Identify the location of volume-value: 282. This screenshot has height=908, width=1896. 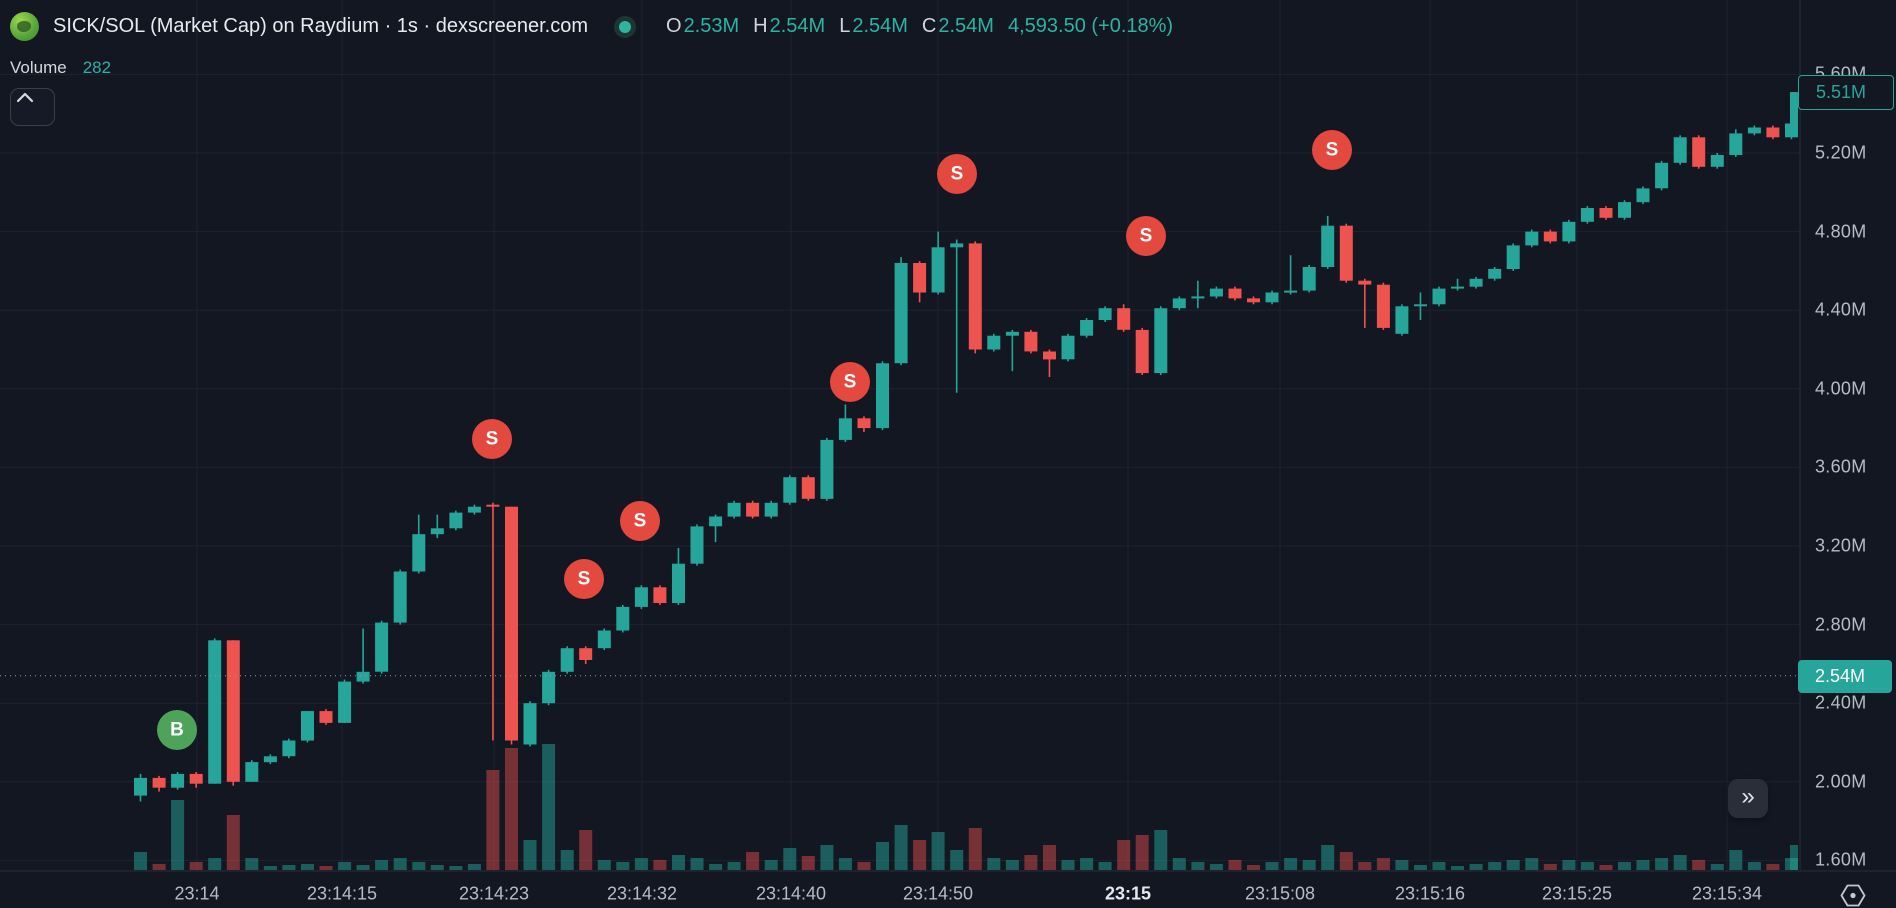
(97, 67).